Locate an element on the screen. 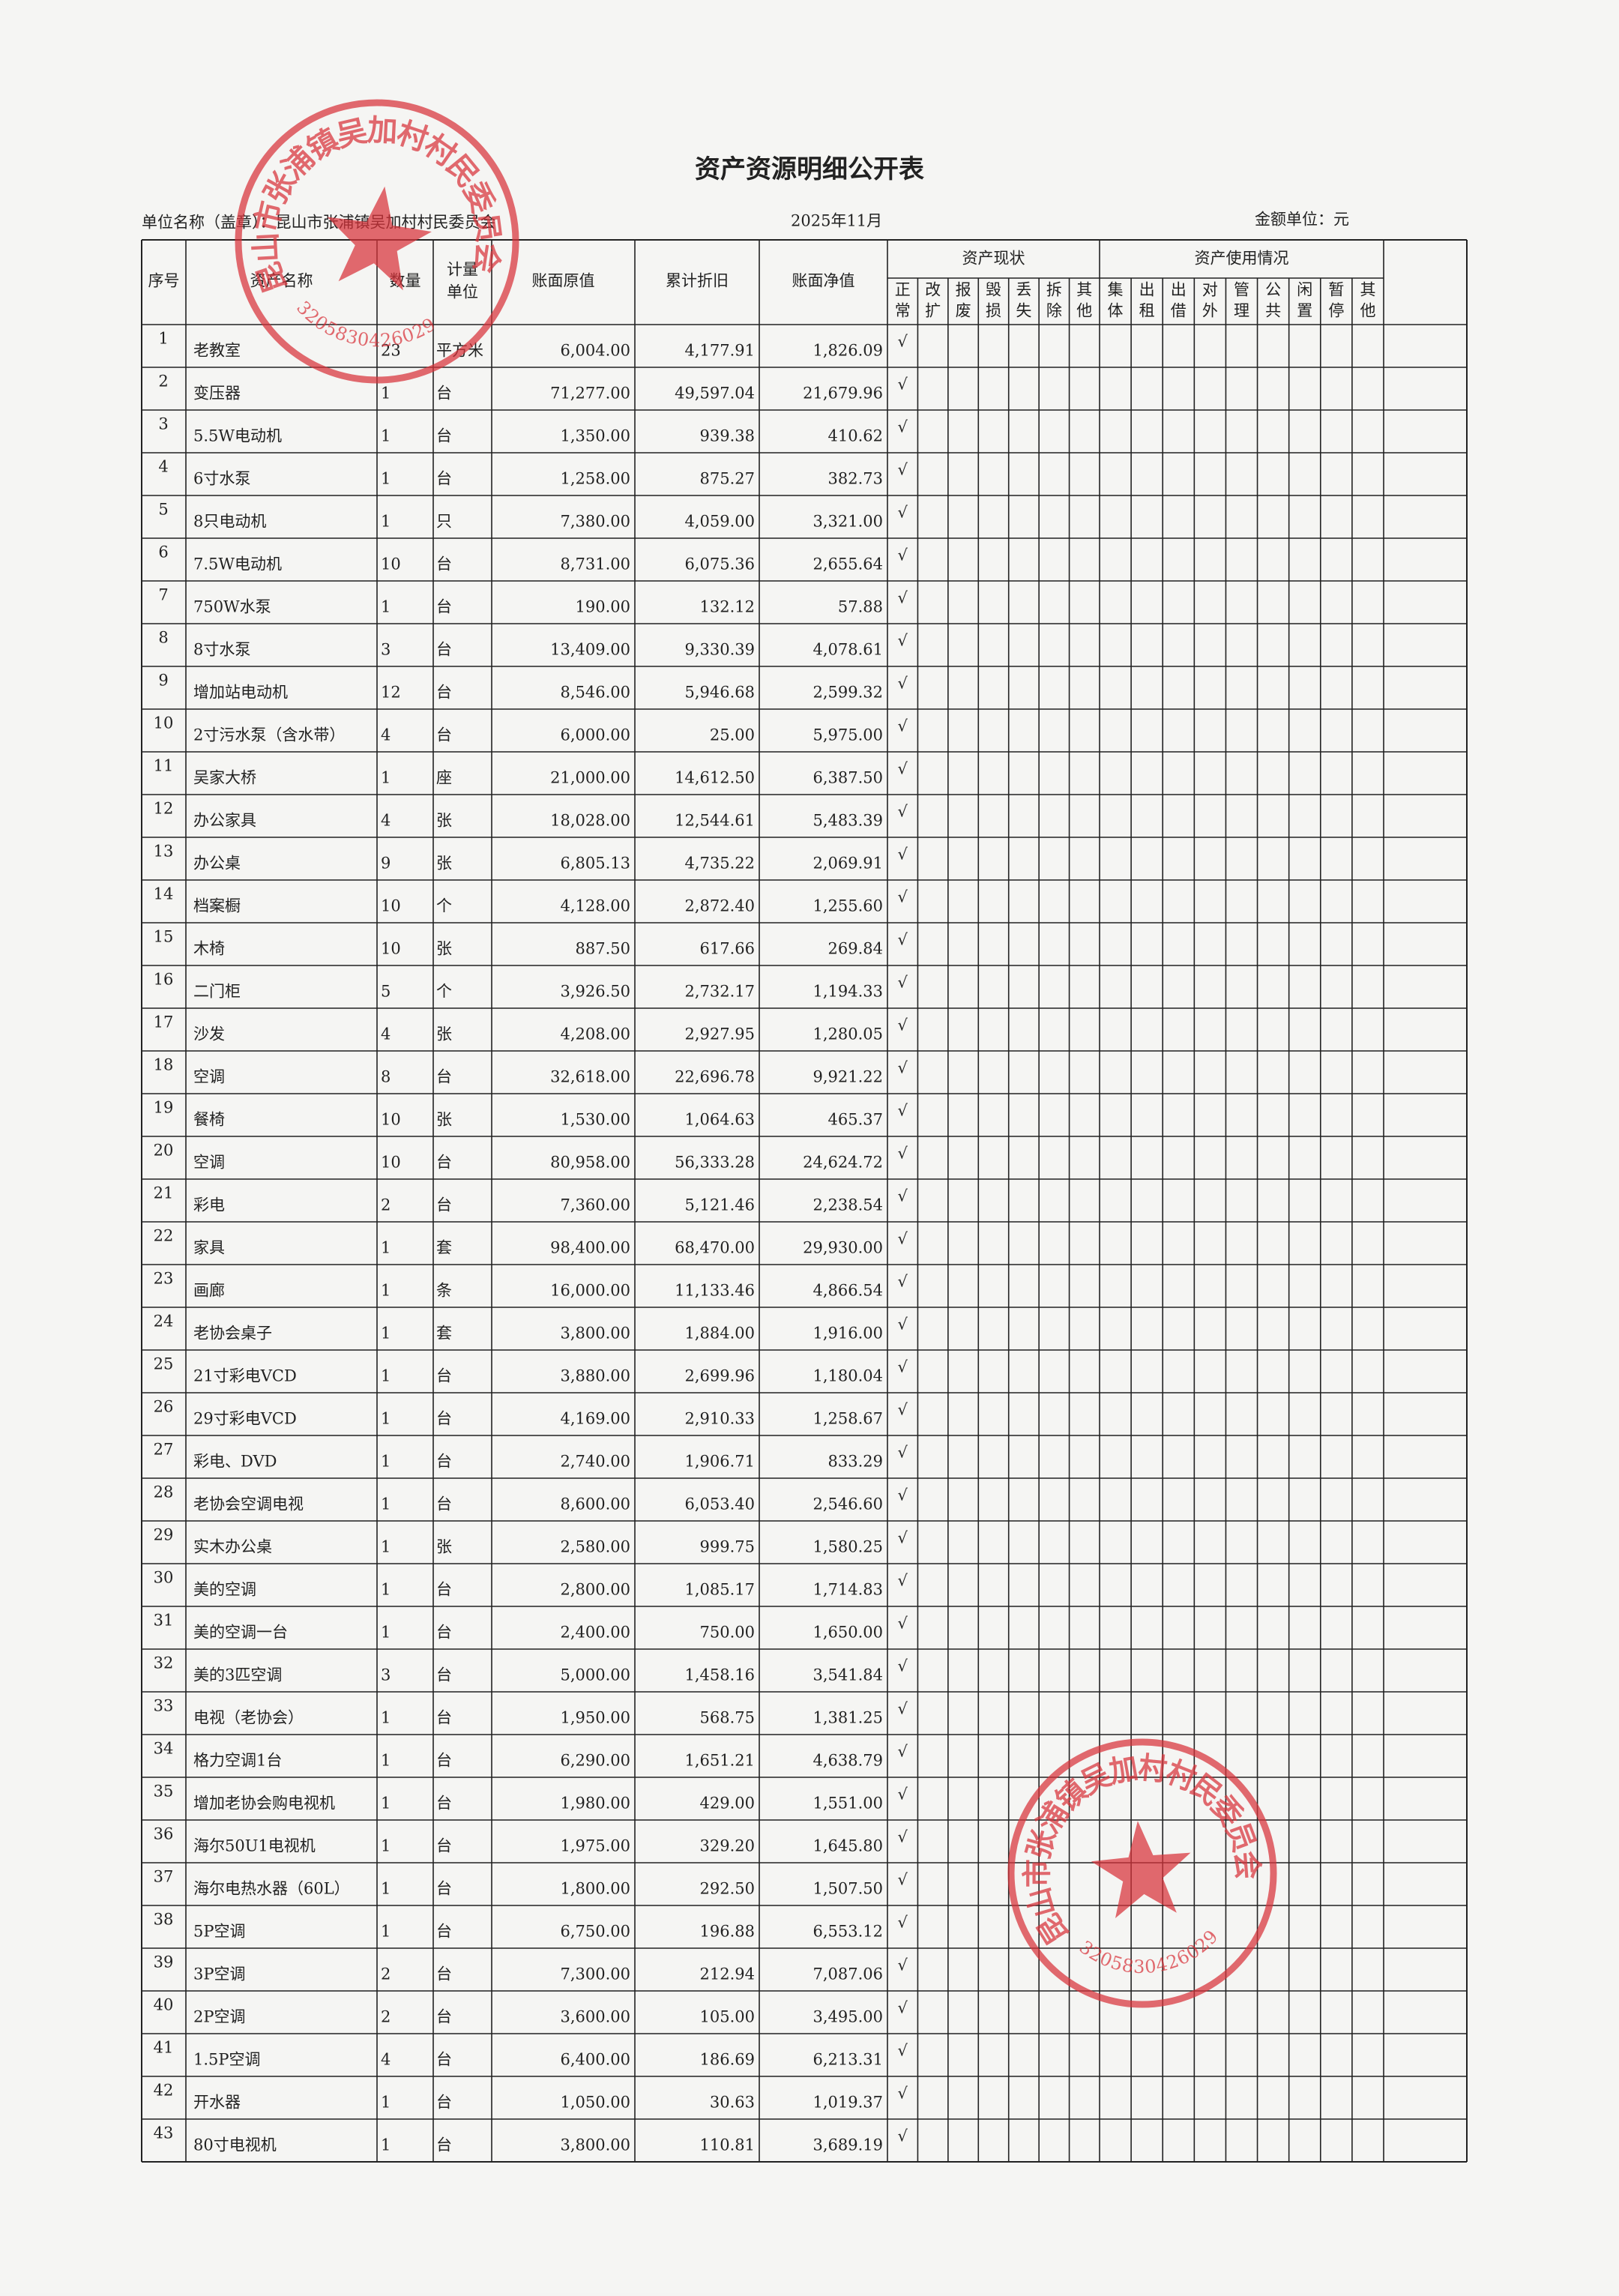 This screenshot has height=2296, width=1619. amount: 4,735.22 is located at coordinates (719, 864).